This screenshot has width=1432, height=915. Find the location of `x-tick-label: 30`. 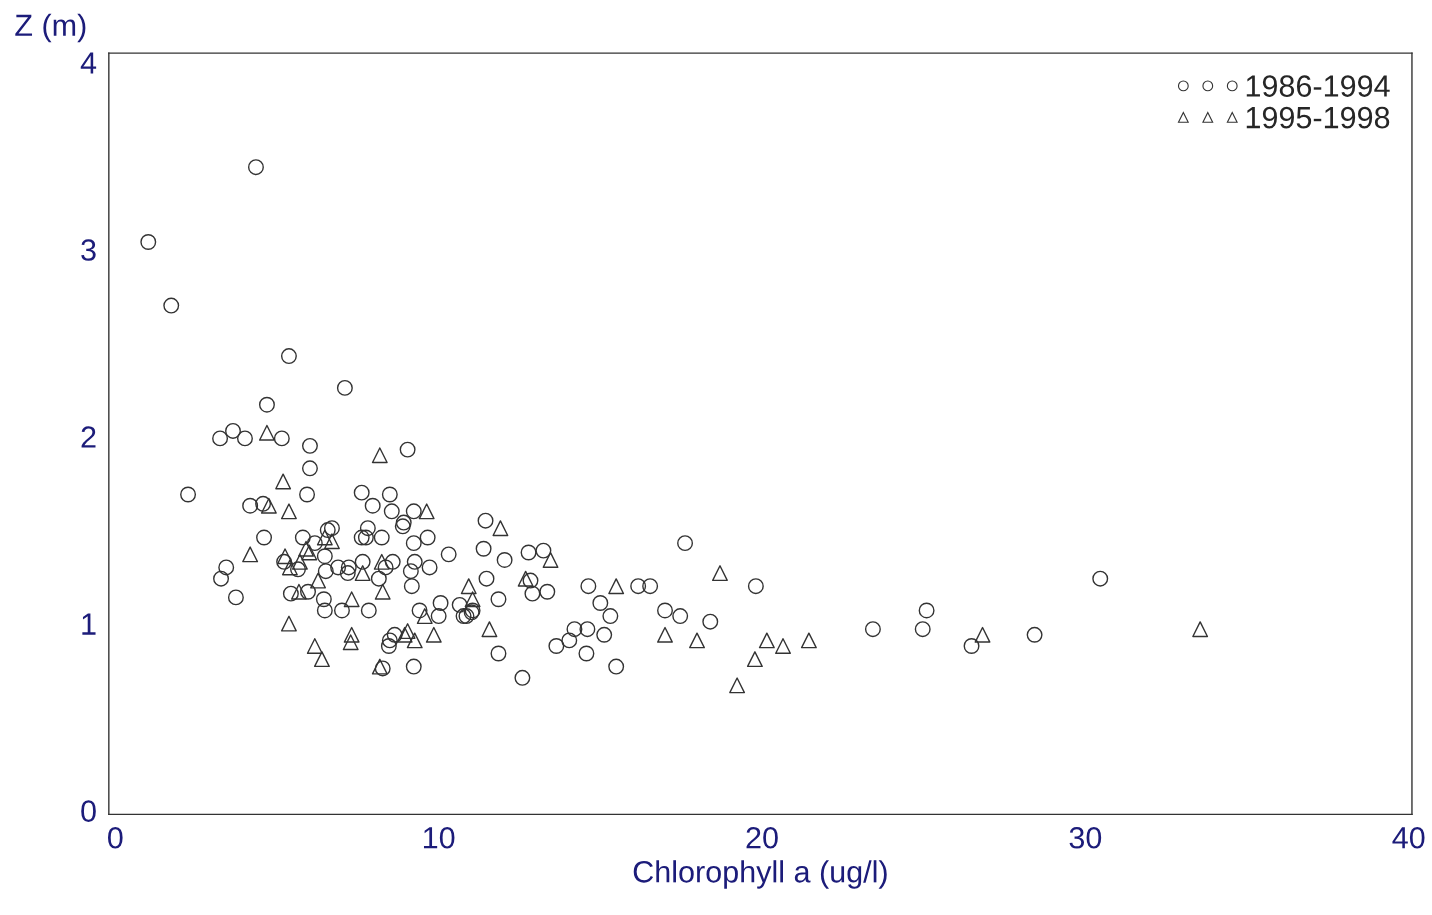

x-tick-label: 30 is located at coordinates (1085, 837).